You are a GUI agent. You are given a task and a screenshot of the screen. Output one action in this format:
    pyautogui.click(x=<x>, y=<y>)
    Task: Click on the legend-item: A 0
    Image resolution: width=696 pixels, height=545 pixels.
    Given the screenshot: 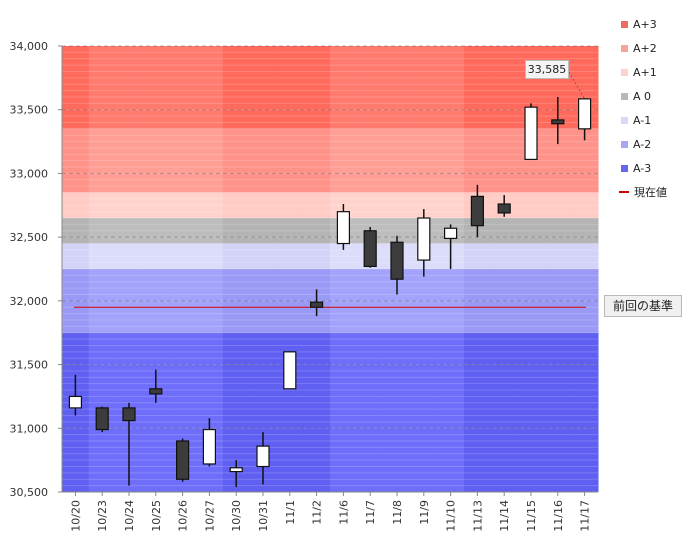 What is the action you would take?
    pyautogui.click(x=644, y=96)
    